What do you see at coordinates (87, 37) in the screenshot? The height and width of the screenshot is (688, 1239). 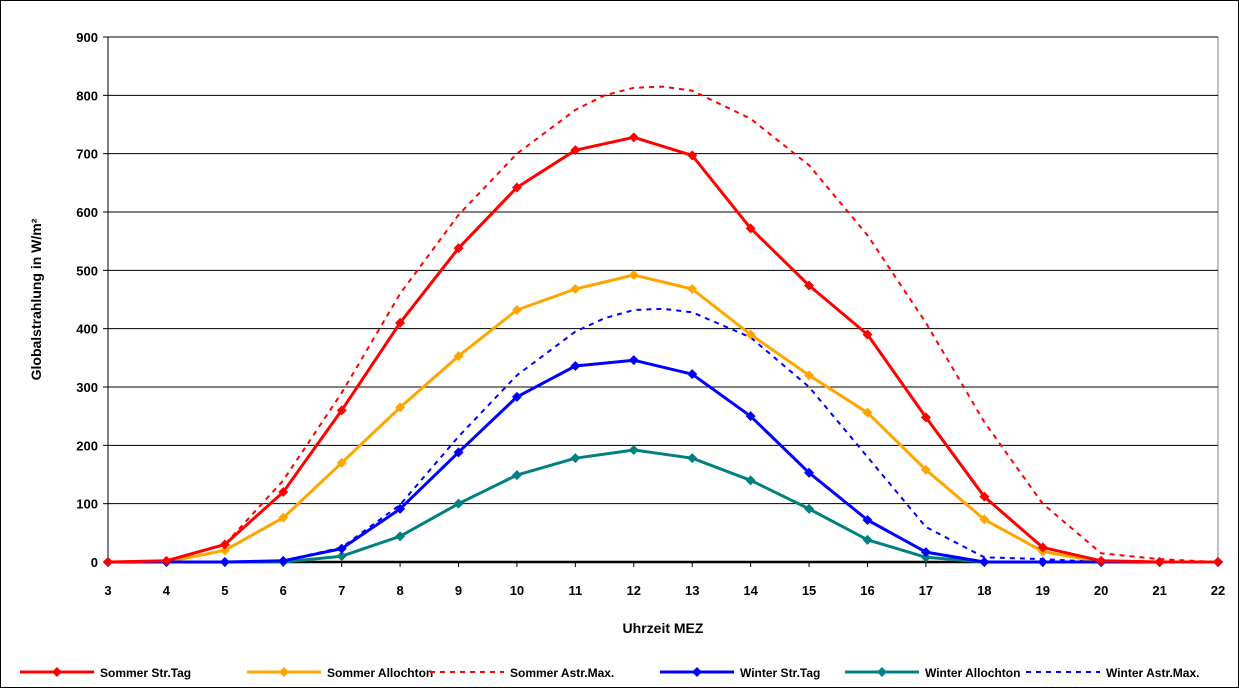 I see `y-tick-label: 900` at bounding box center [87, 37].